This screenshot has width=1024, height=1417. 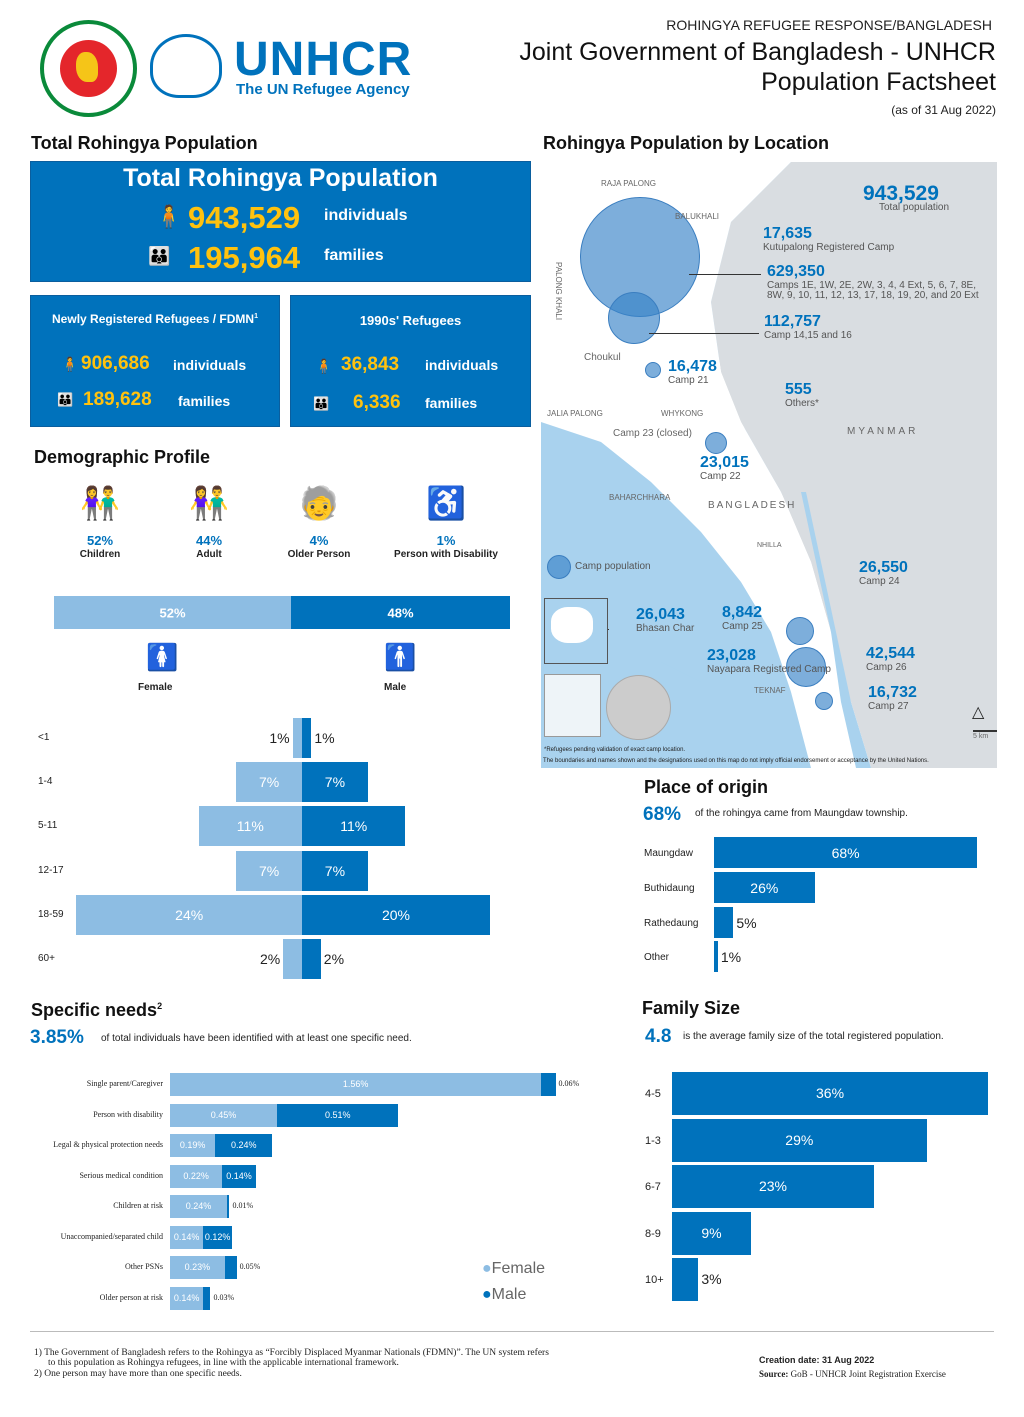 What do you see at coordinates (572, 705) in the screenshot?
I see `bangladesh-inset` at bounding box center [572, 705].